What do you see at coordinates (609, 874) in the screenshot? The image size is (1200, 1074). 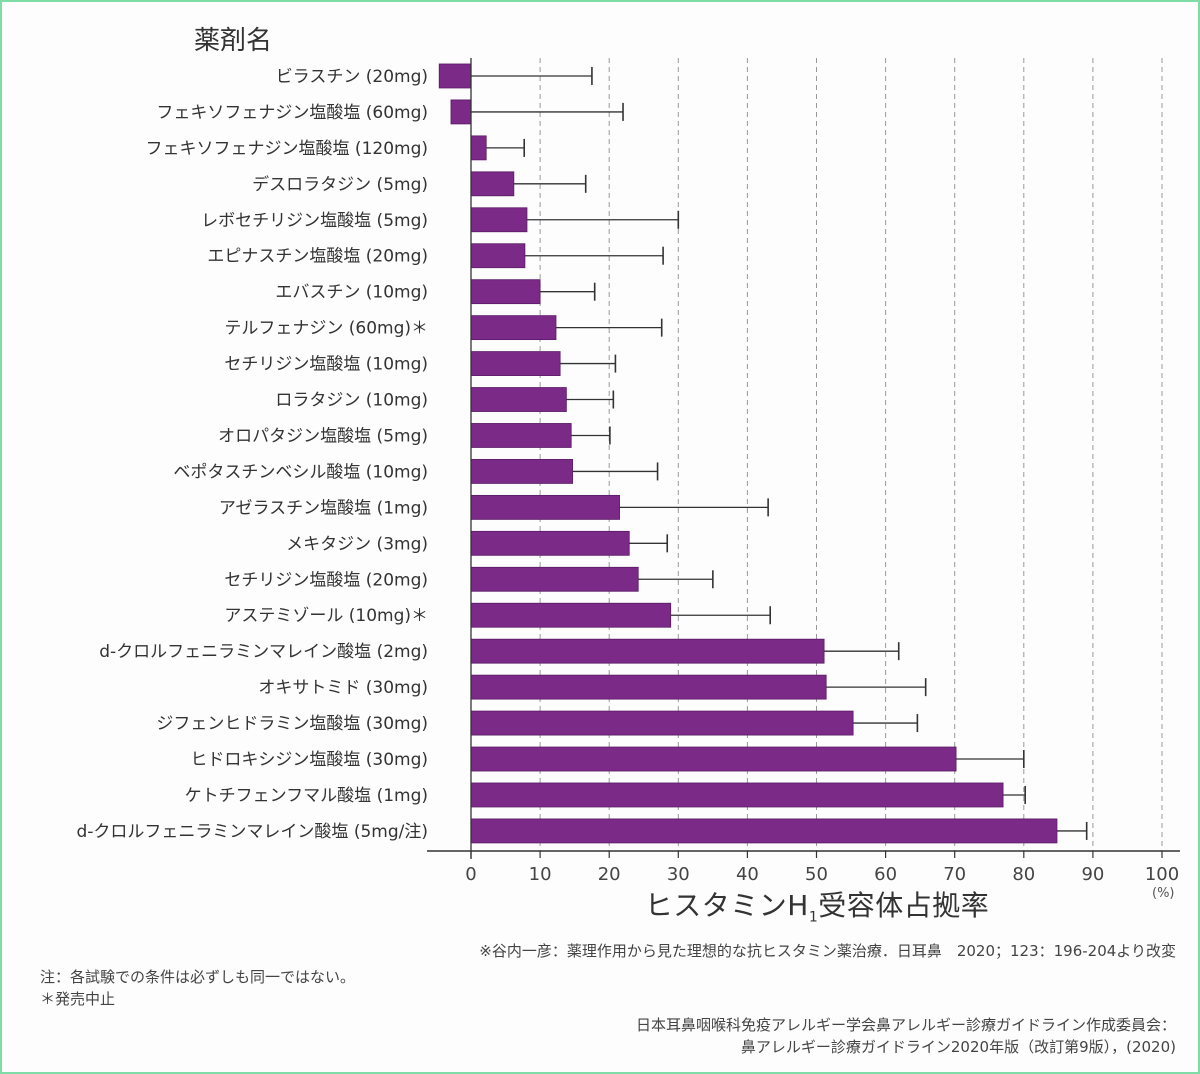 I see `x-tick-label: 20` at bounding box center [609, 874].